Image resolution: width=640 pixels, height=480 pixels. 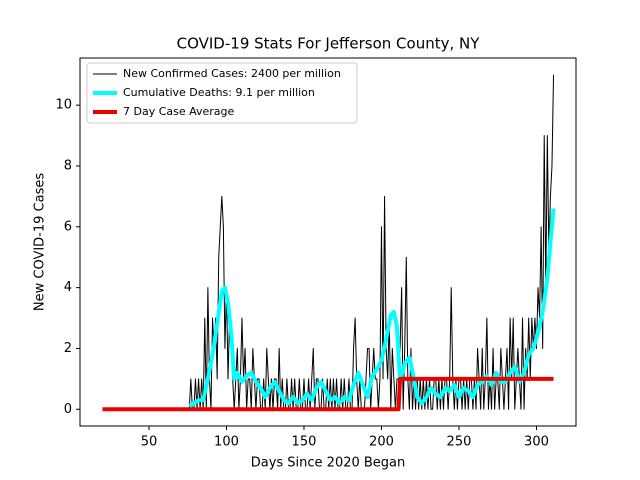 I want to click on y-axis-label: New COVID-19 Cases, so click(x=40, y=242).